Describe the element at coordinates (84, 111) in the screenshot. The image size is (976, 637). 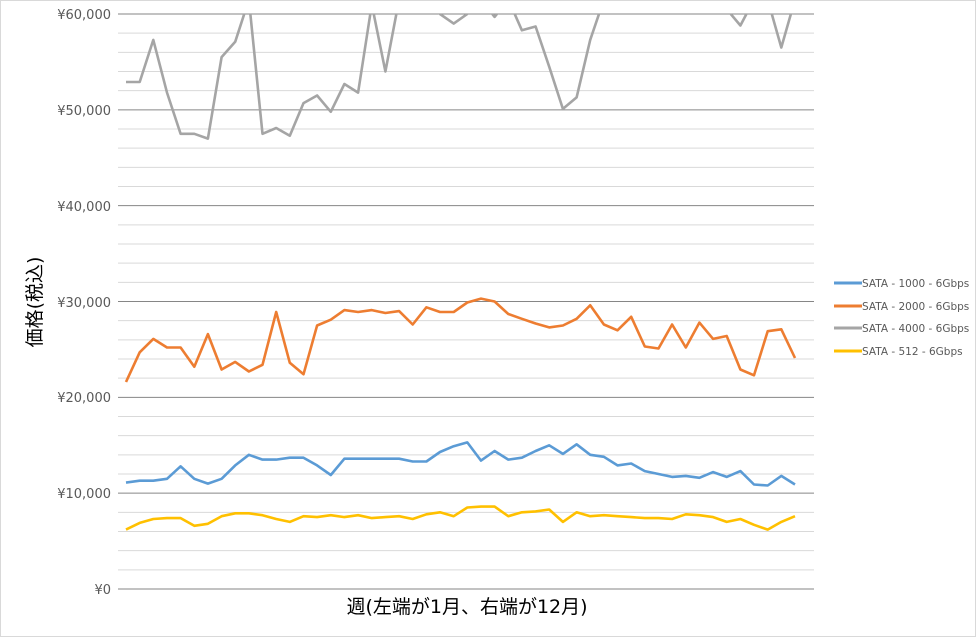
I see `y-tick-50000: ¥50,000` at that location.